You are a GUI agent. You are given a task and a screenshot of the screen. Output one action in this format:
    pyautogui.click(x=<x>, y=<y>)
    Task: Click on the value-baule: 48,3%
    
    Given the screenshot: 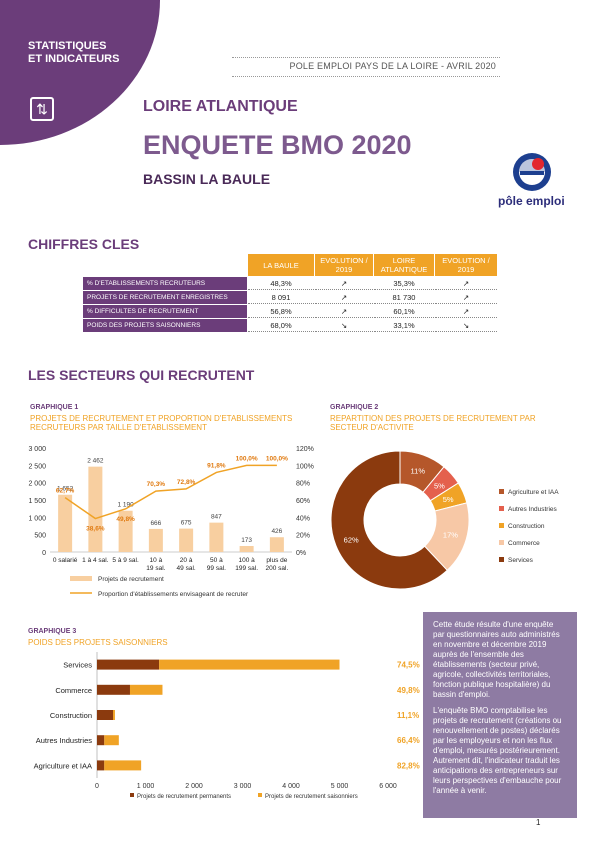 What is the action you would take?
    pyautogui.click(x=281, y=283)
    